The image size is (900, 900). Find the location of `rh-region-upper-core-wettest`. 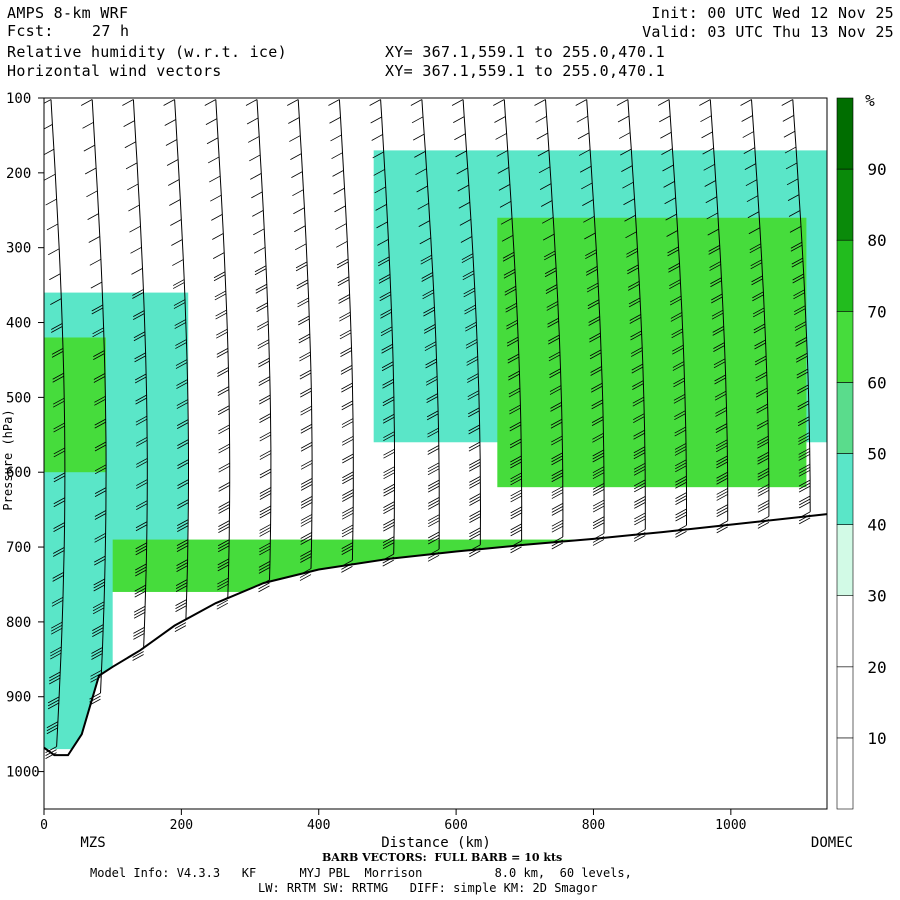

rh-region-upper-core-wettest is located at coordinates (624, 281).